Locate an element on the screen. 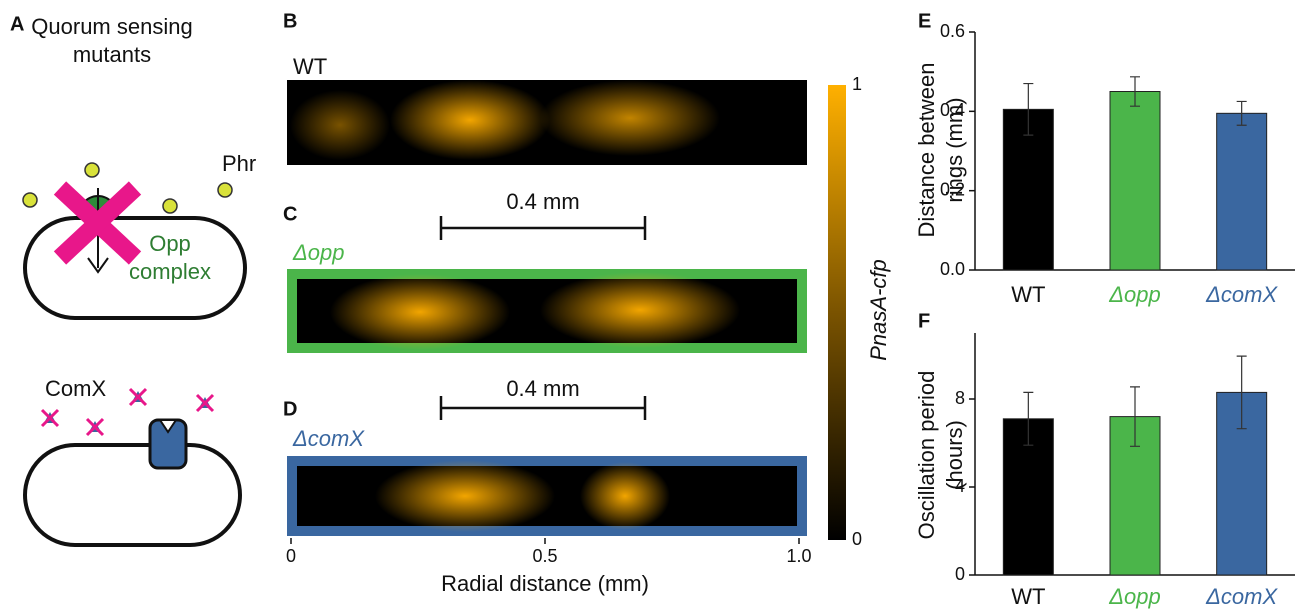  arrow-head is located at coordinates (98, 265).